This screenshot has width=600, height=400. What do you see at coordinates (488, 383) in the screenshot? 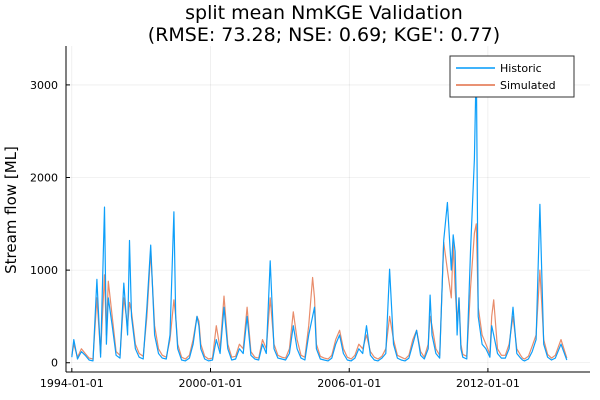
I see `x-tick-label: 2012-01-01` at bounding box center [488, 383].